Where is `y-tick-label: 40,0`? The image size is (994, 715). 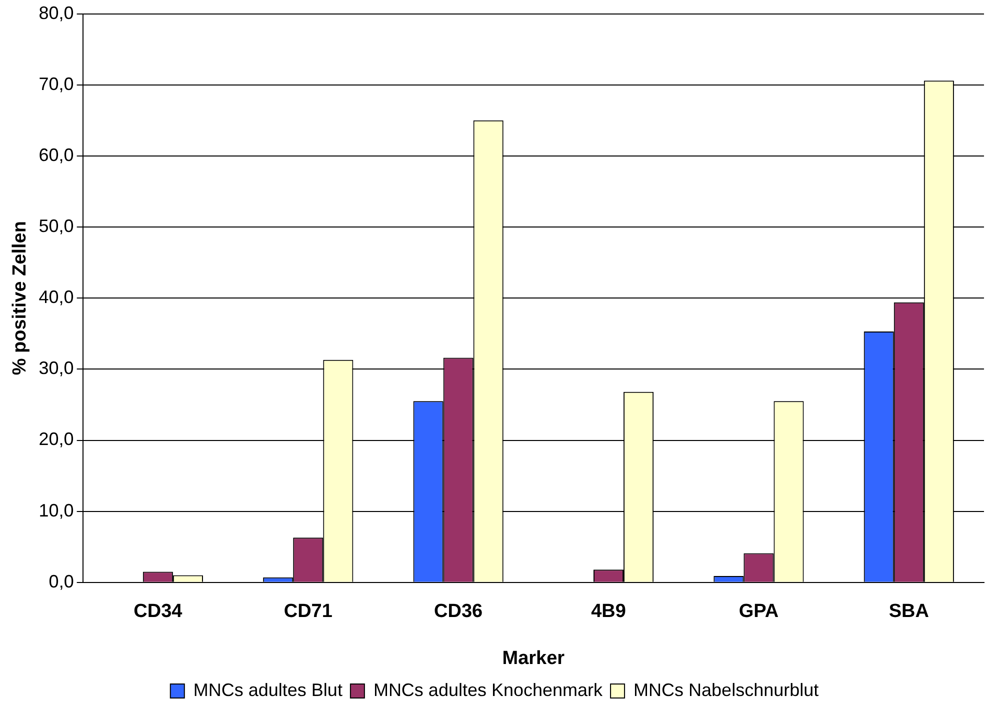
y-tick-label: 40,0 is located at coordinates (56, 297).